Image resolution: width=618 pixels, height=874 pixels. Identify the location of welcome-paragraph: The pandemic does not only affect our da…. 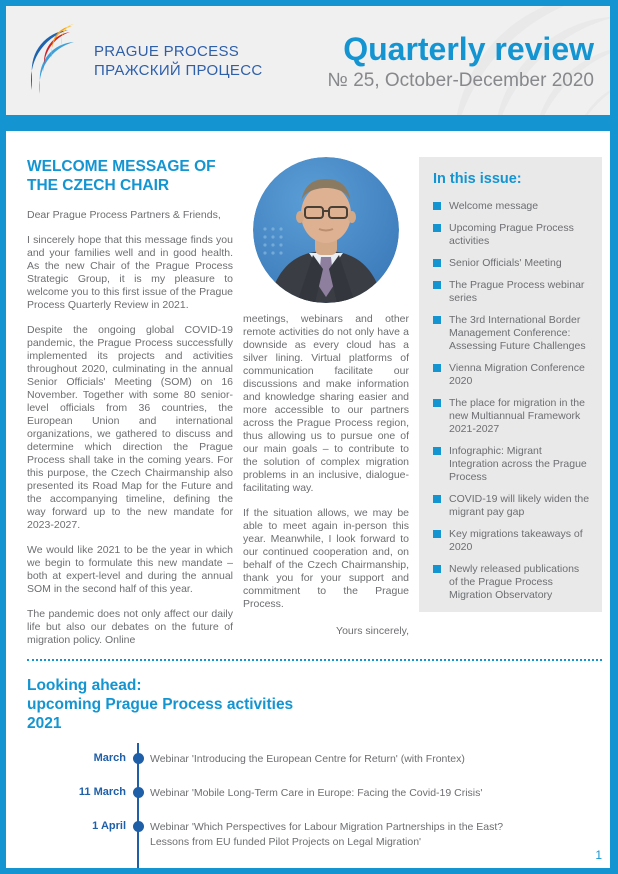
(130, 626).